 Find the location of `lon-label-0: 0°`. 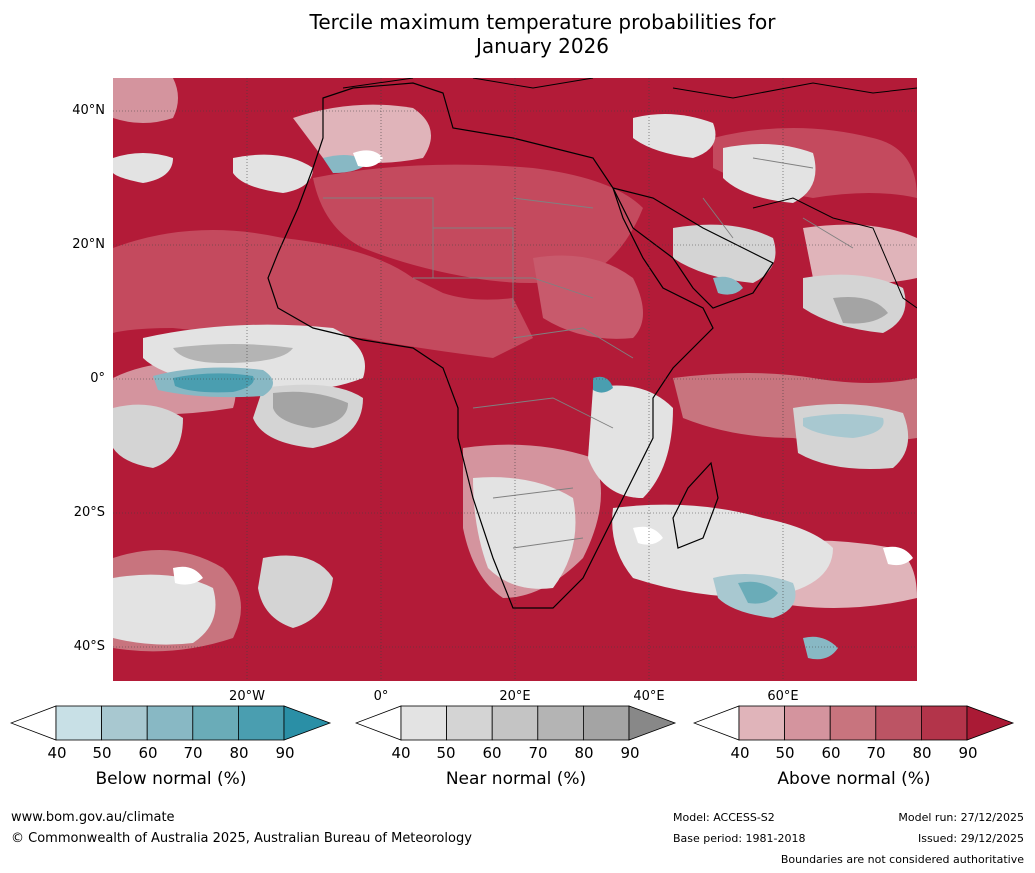

lon-label-0: 0° is located at coordinates (381, 696).